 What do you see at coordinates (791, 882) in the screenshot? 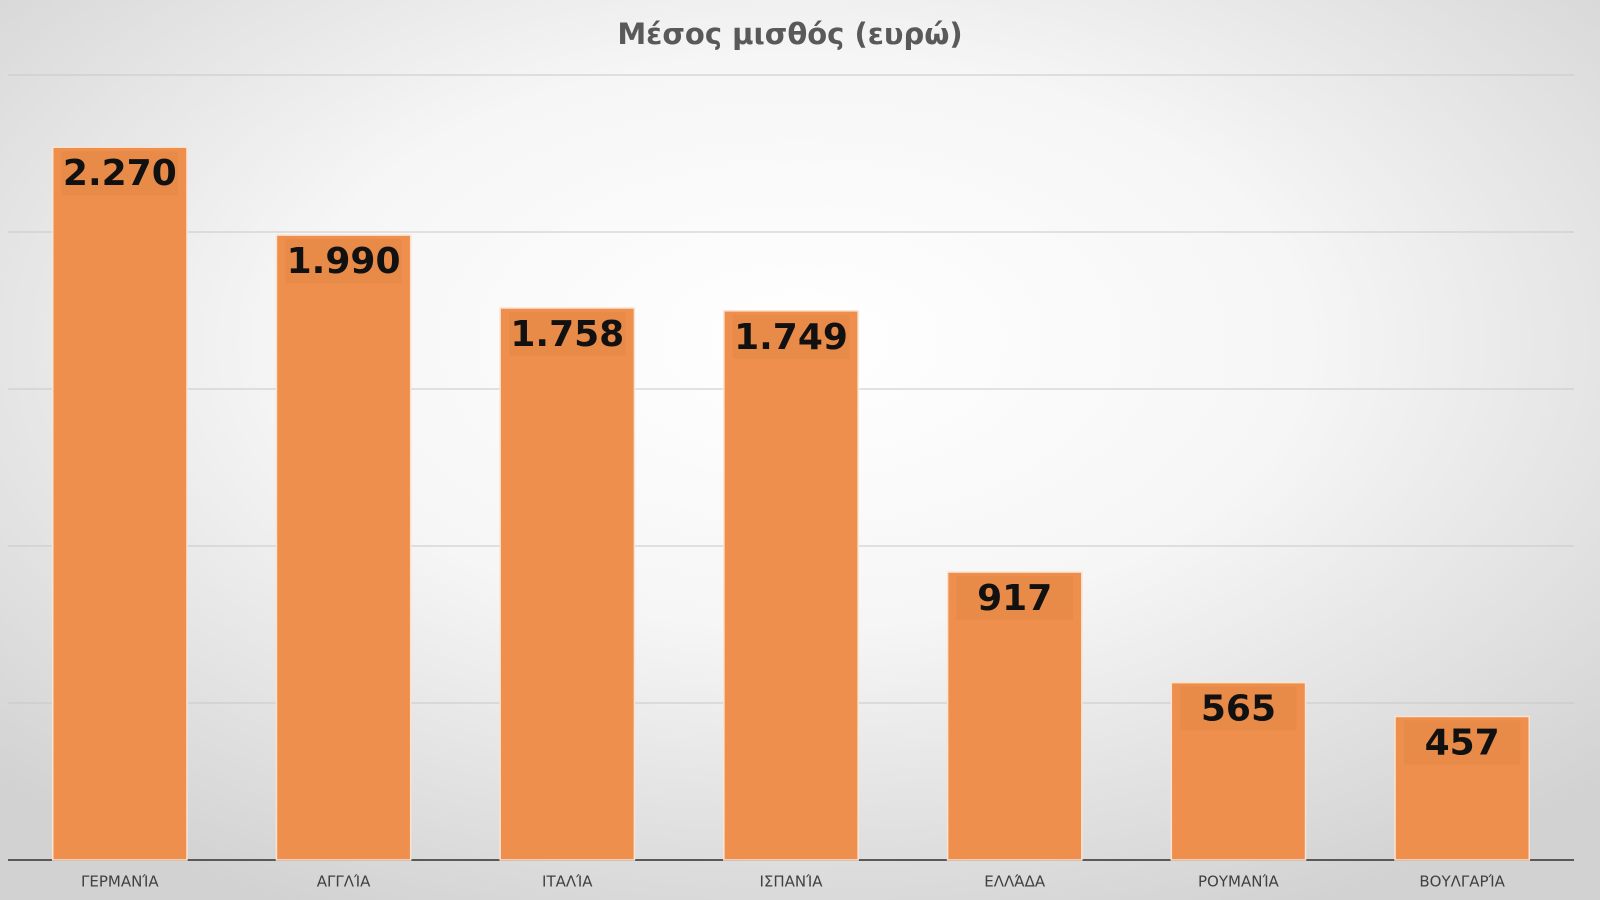
I see `x-tick-label: ΙΣΠΑΝΊΑ` at bounding box center [791, 882].